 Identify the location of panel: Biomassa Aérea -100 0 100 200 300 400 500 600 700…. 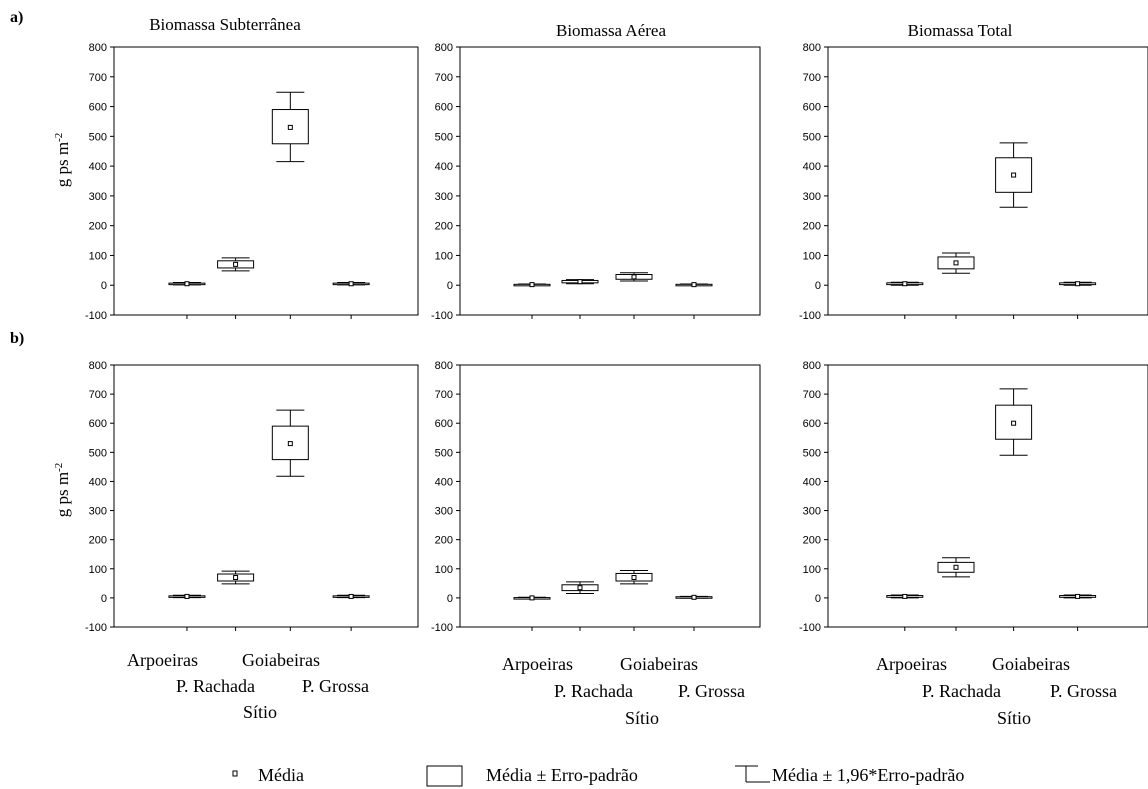
(596, 171).